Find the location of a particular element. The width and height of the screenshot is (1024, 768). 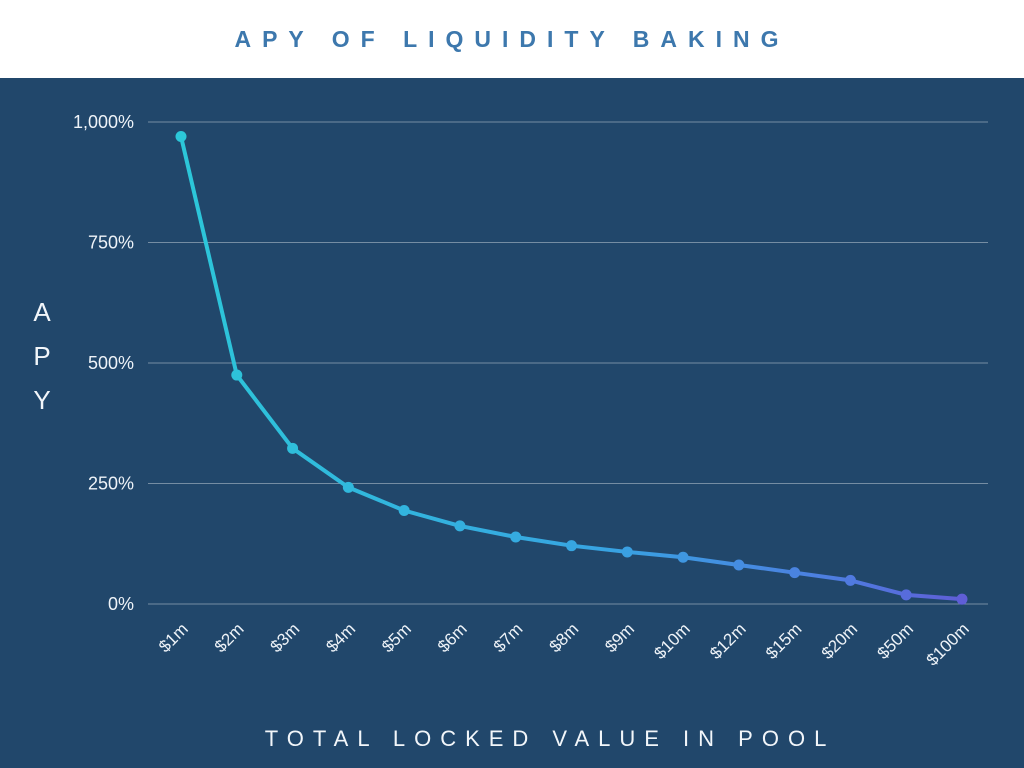

x-tick-label: $8m is located at coordinates (564, 637).